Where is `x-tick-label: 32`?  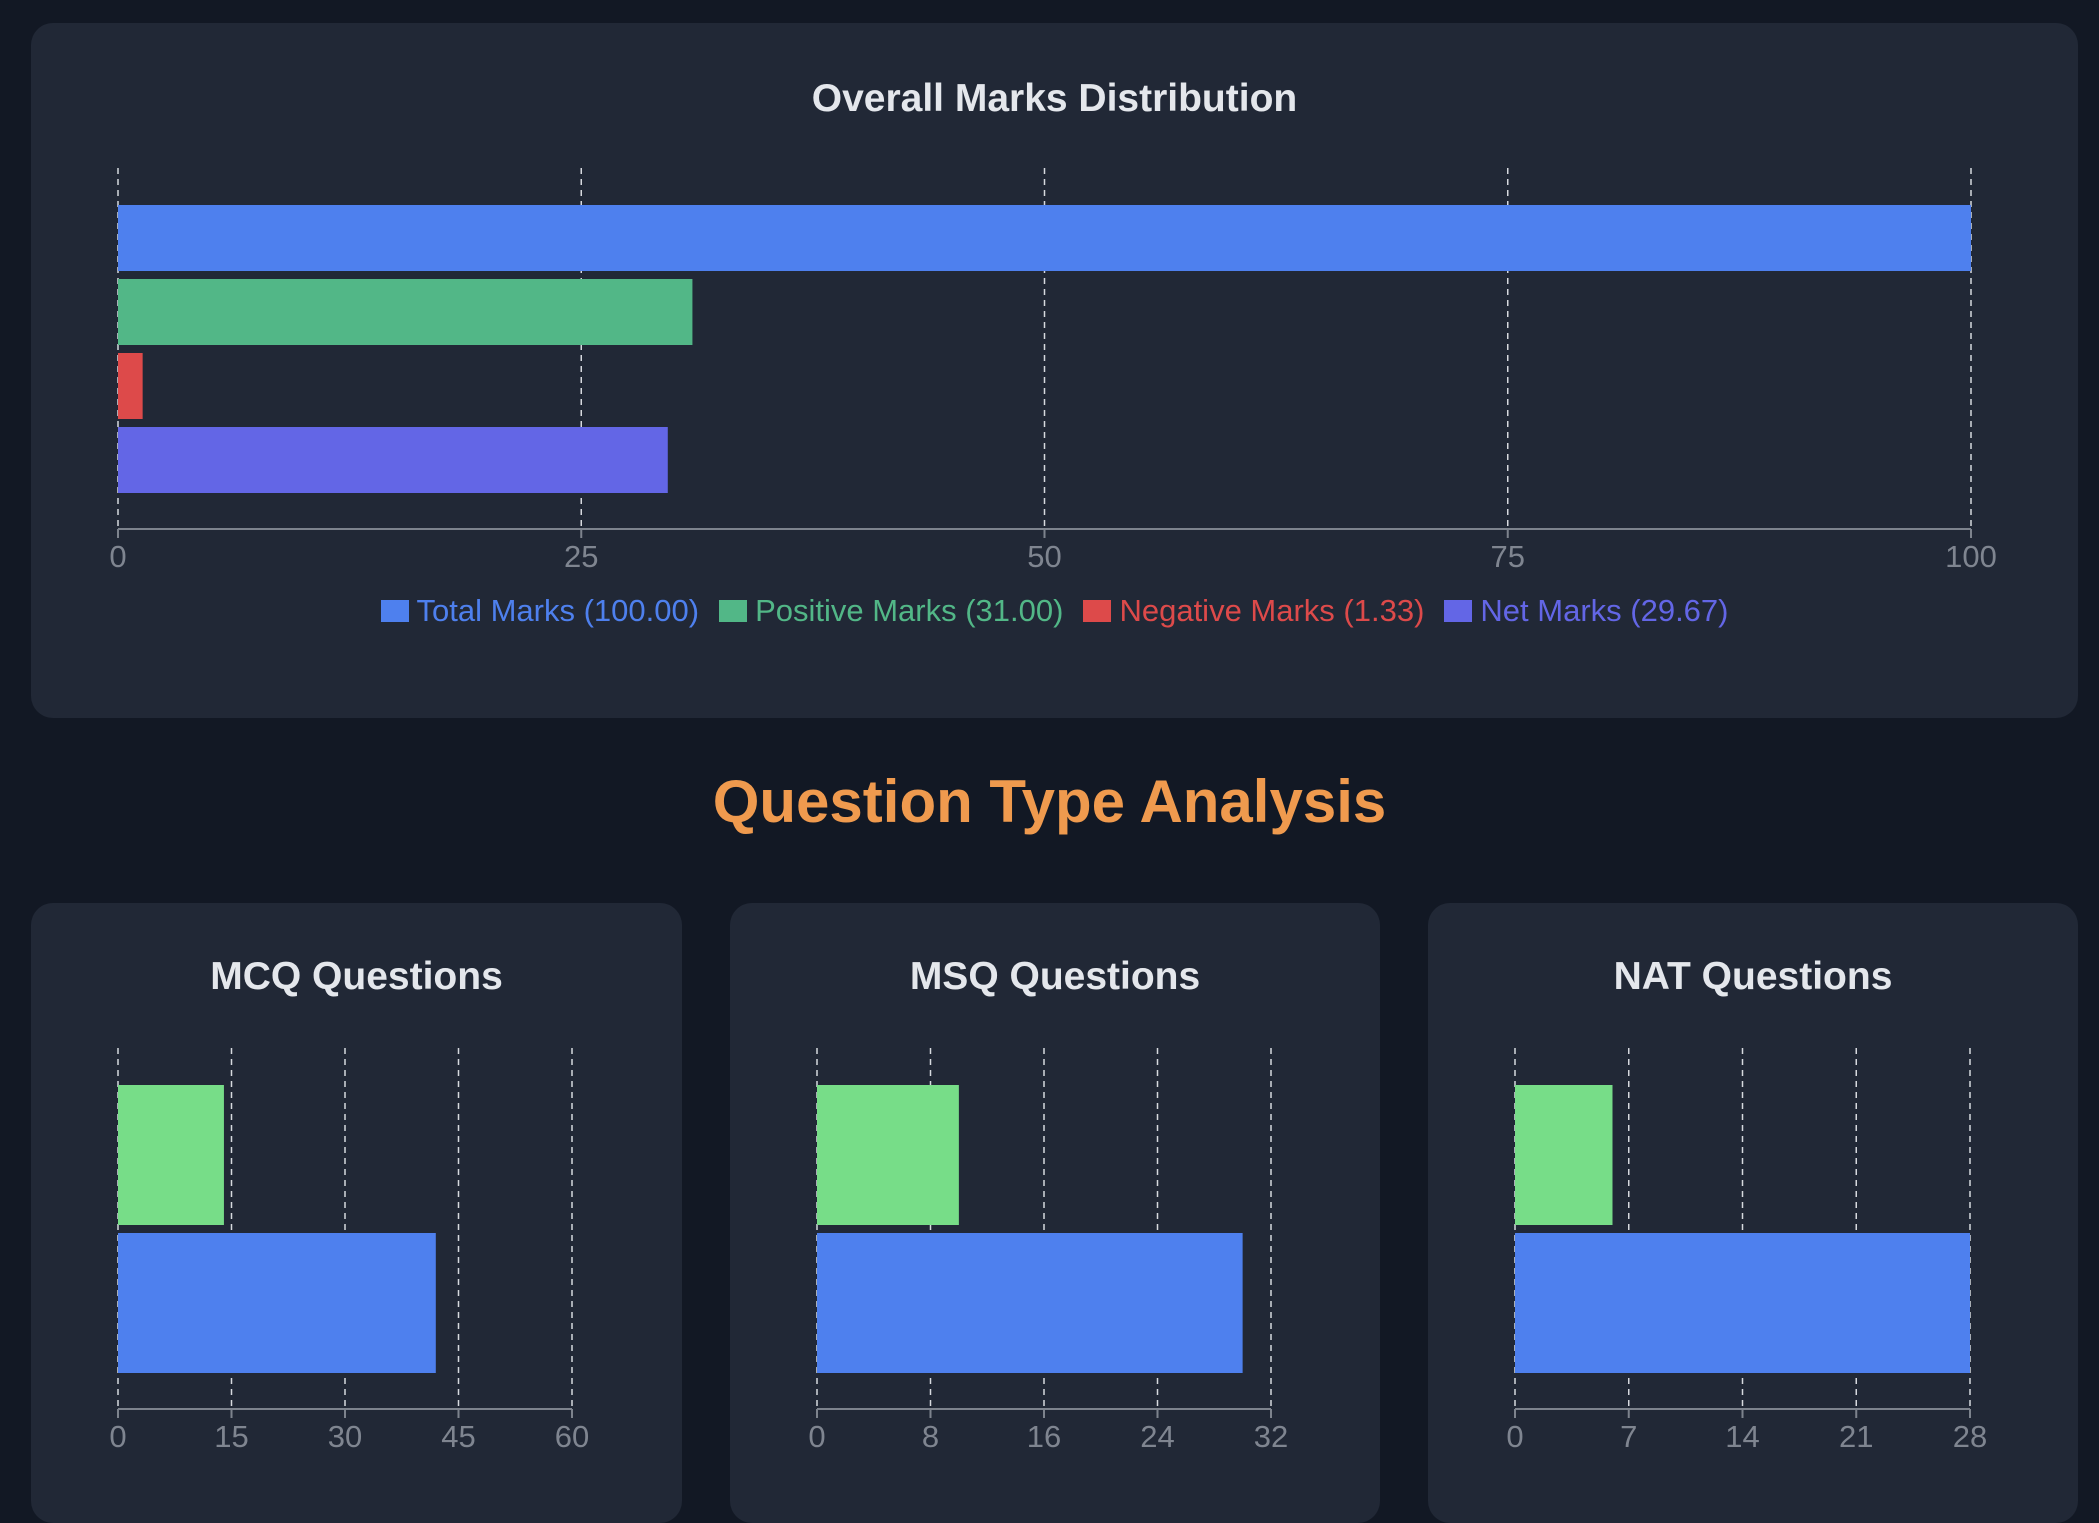 x-tick-label: 32 is located at coordinates (1271, 1436).